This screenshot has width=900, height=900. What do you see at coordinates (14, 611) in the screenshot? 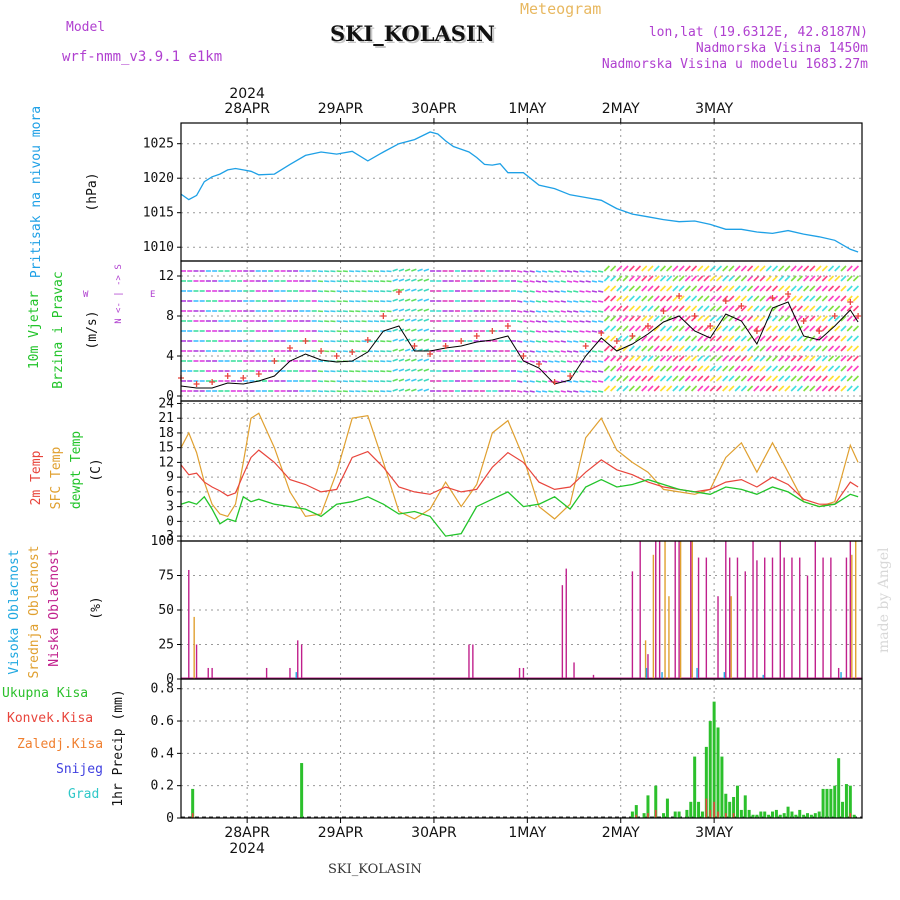
I see `cloud-high-label: Visoka Oblacnost` at bounding box center [14, 611].